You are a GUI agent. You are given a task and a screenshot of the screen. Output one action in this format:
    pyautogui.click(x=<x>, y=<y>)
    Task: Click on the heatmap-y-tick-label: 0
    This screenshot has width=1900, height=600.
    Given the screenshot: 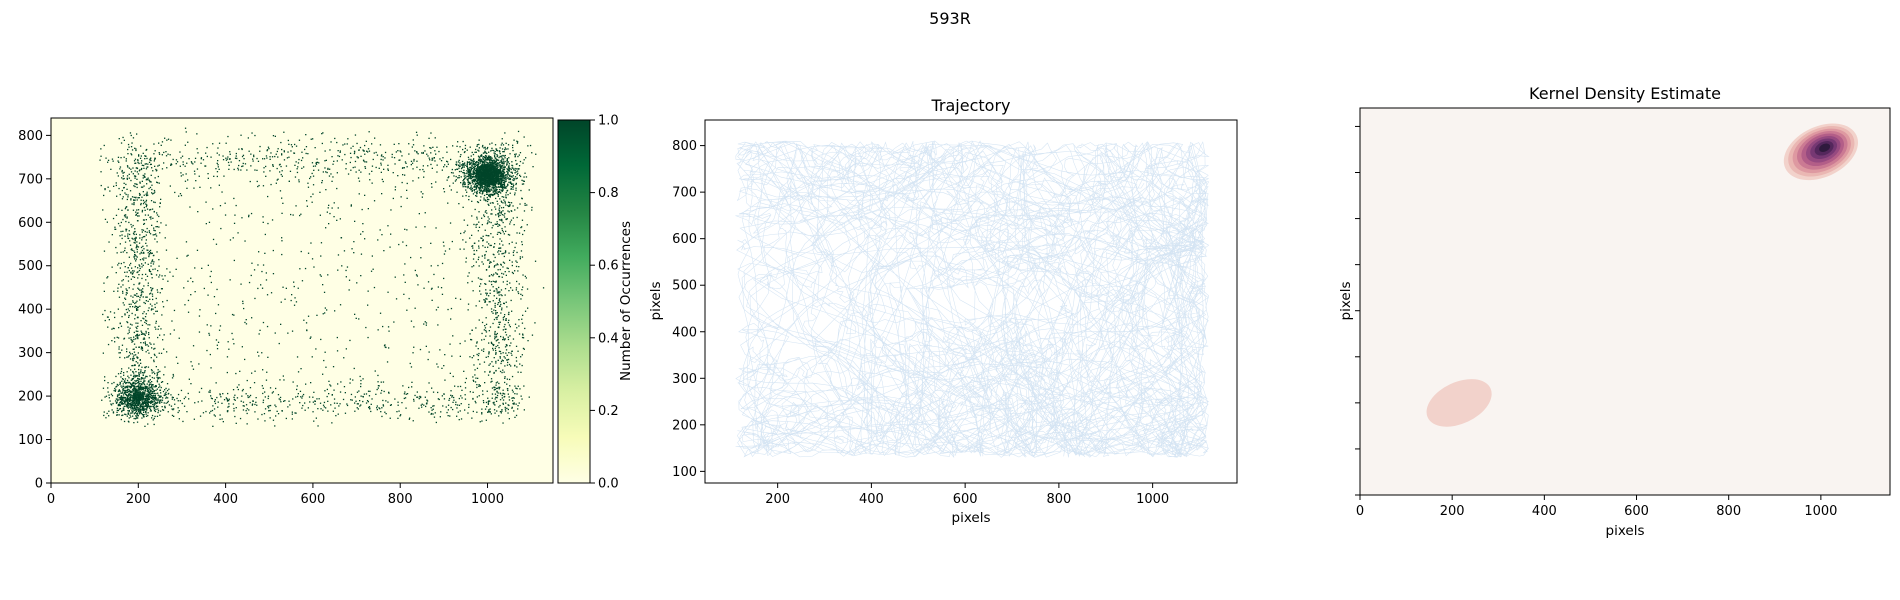 What is the action you would take?
    pyautogui.click(x=39, y=484)
    